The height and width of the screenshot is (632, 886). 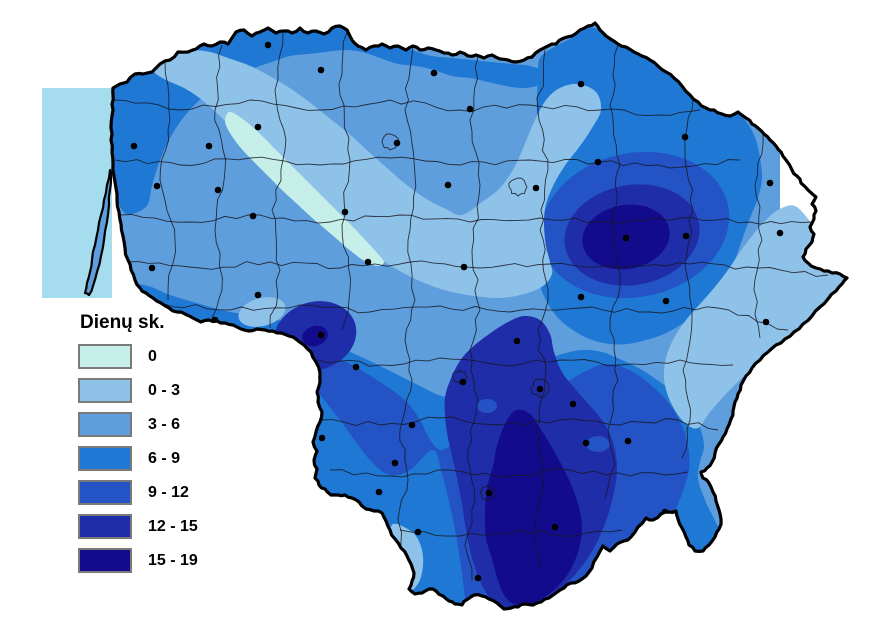 I want to click on legend-title: Dienų sk., so click(x=122, y=322).